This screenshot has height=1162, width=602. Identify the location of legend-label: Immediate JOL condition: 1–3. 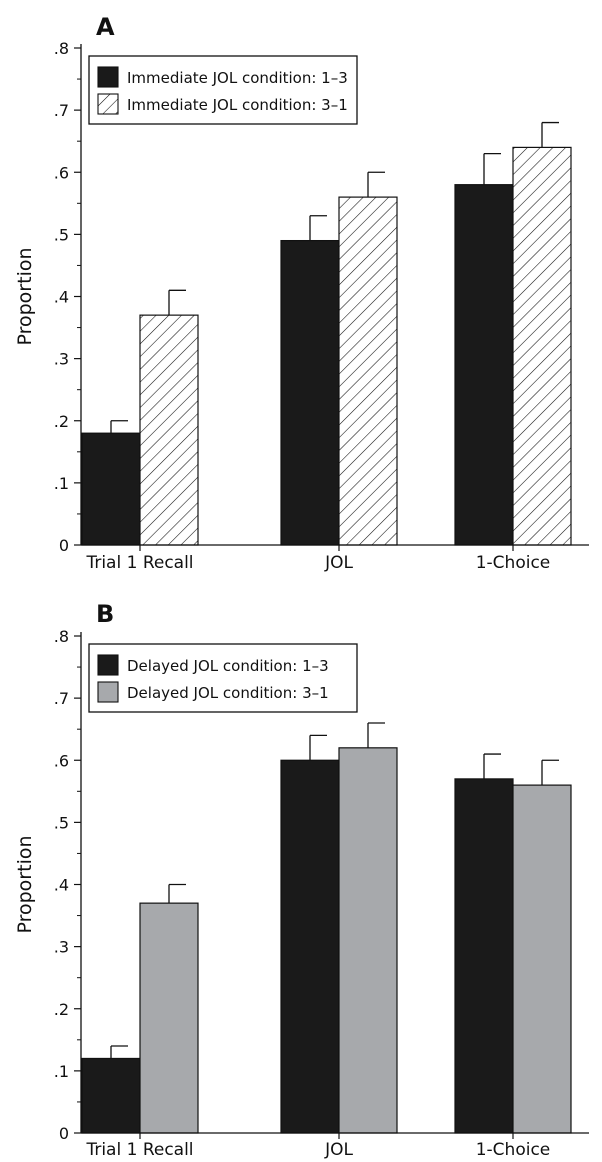
(237, 78).